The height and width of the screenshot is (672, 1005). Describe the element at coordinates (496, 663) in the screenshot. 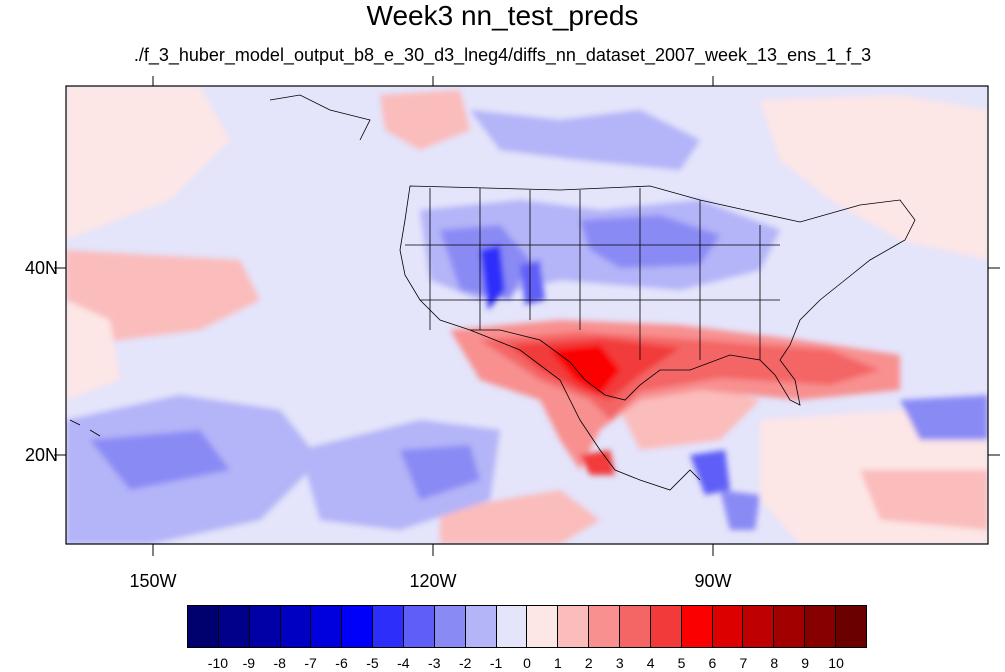

I see `colorbar-label: -1` at that location.